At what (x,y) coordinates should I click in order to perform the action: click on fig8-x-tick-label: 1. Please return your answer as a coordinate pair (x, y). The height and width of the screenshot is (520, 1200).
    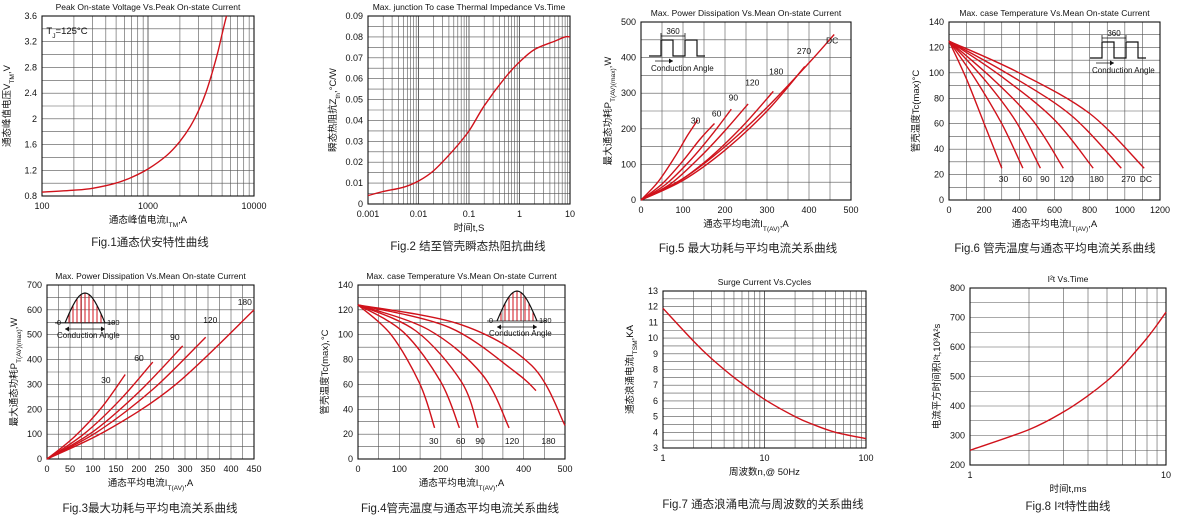
    Looking at the image, I should click on (969, 475).